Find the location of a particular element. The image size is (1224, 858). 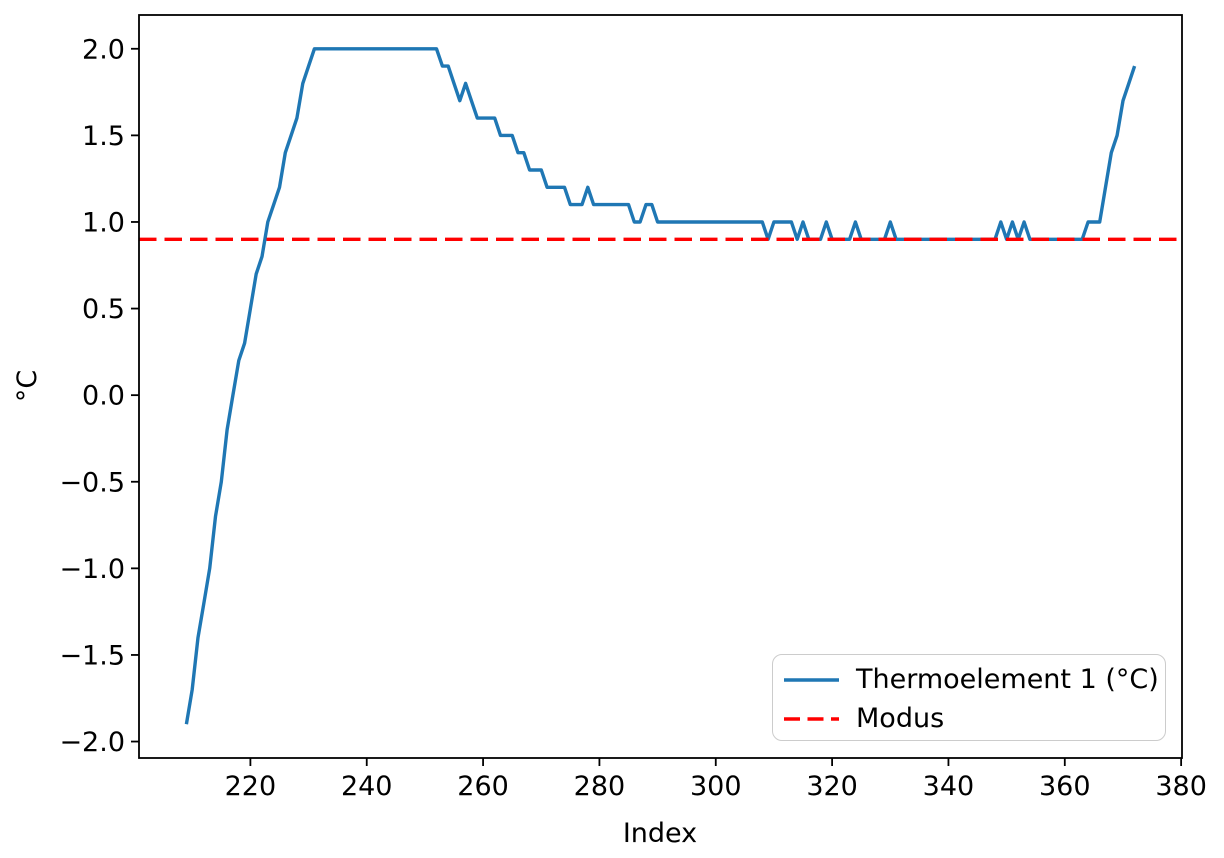

legend-label: Modus is located at coordinates (900, 718).